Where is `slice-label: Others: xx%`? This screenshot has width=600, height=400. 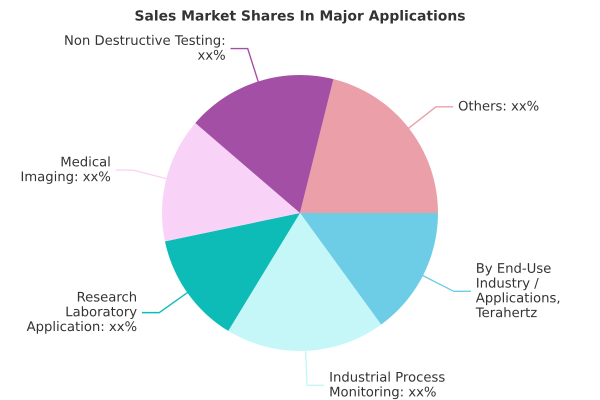
slice-label: Others: xx% is located at coordinates (498, 105).